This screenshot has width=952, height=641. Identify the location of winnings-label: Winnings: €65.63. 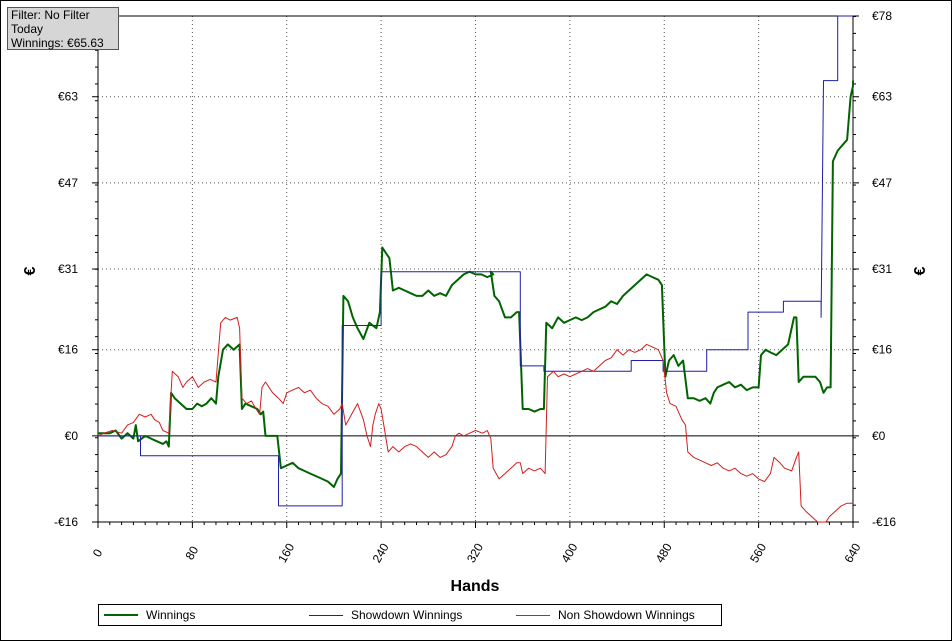
(57, 43).